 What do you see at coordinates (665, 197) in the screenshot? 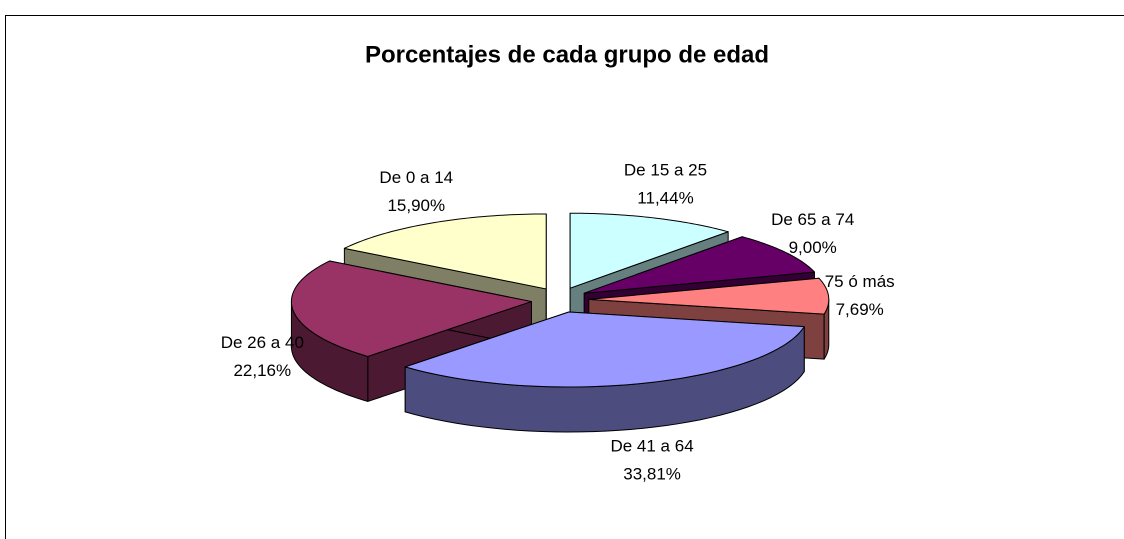
I see `data-label-value: 11,44%` at bounding box center [665, 197].